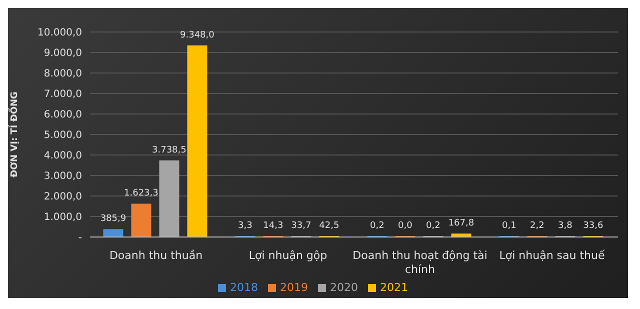 The image size is (640, 309). I want to click on legend-label: 2019, so click(294, 287).